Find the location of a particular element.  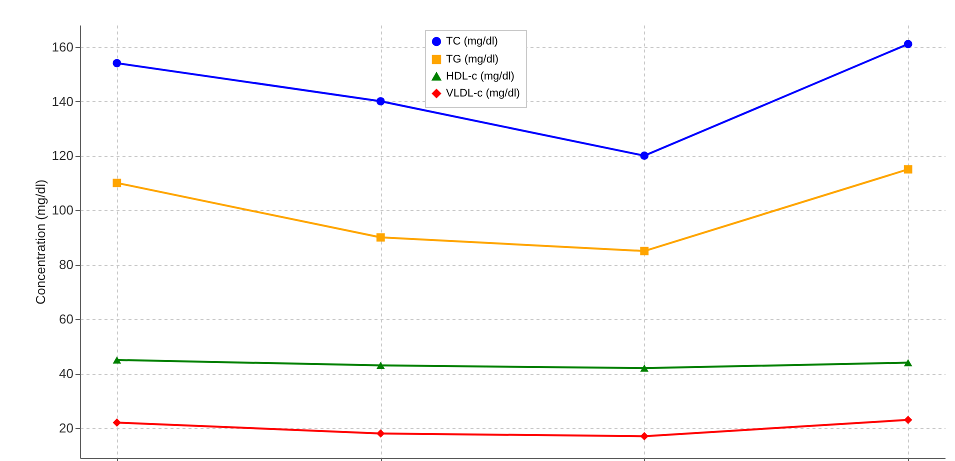

legend-label: TG (mg/dl) is located at coordinates (472, 60).